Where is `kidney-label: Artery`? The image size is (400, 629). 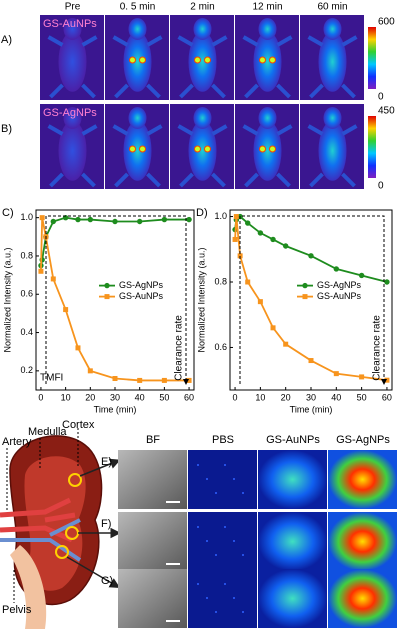 kidney-label: Artery is located at coordinates (17, 442).